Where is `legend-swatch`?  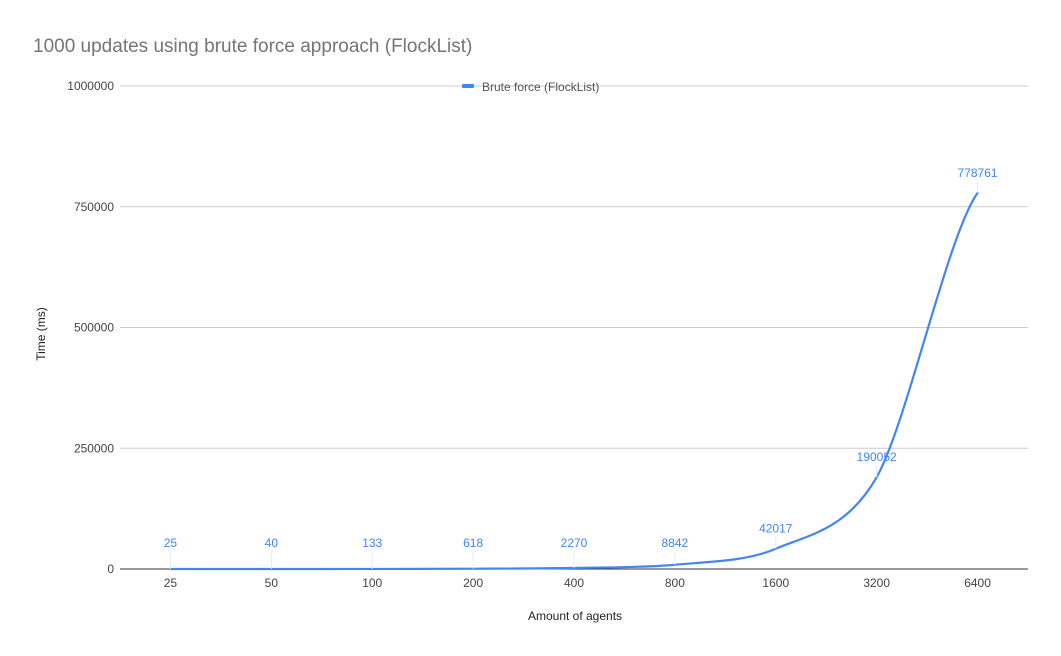 legend-swatch is located at coordinates (468, 86).